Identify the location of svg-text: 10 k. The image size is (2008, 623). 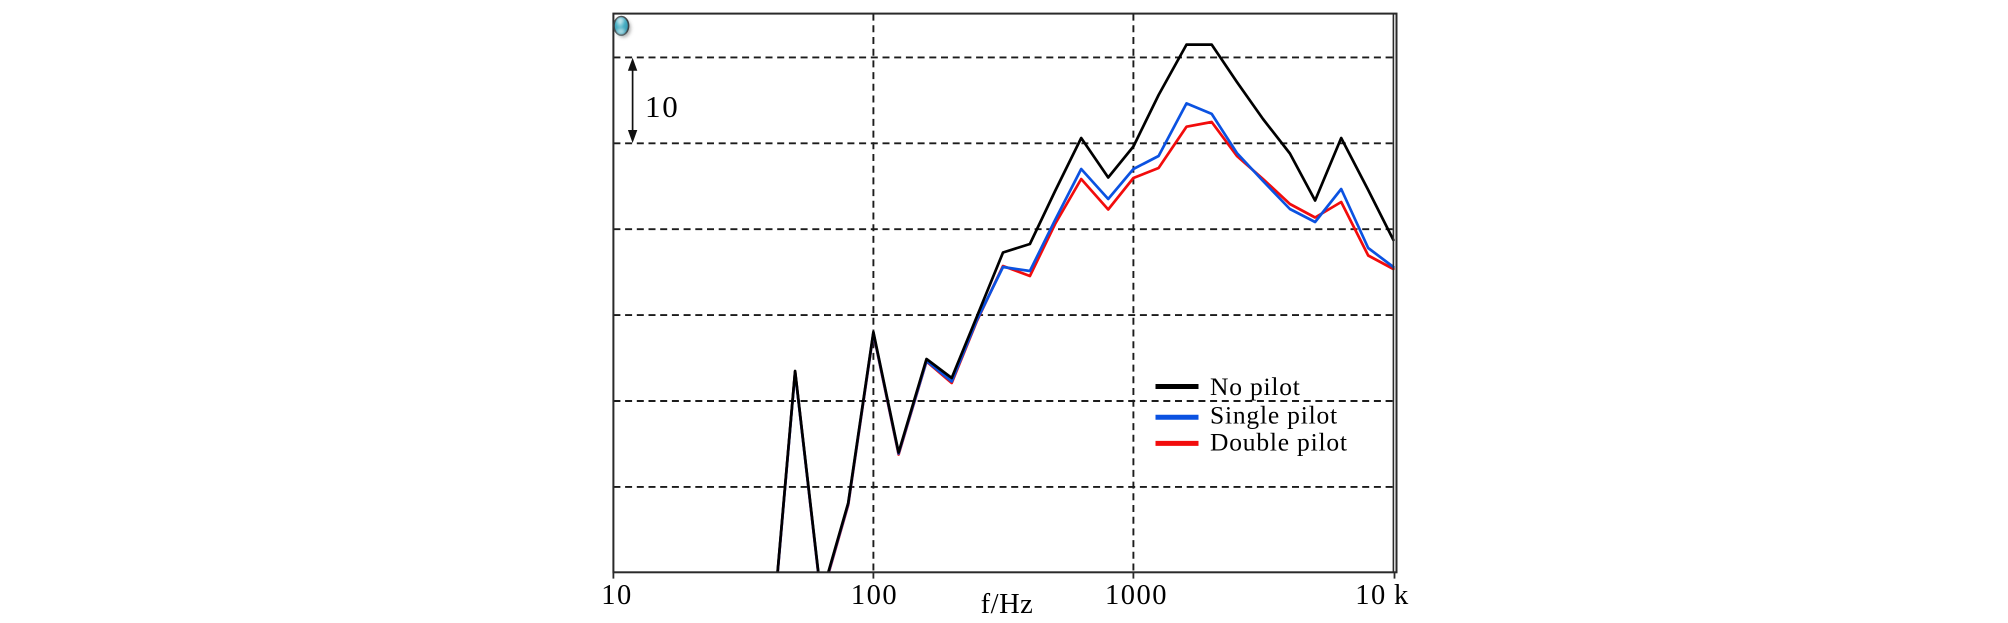
(1382, 595).